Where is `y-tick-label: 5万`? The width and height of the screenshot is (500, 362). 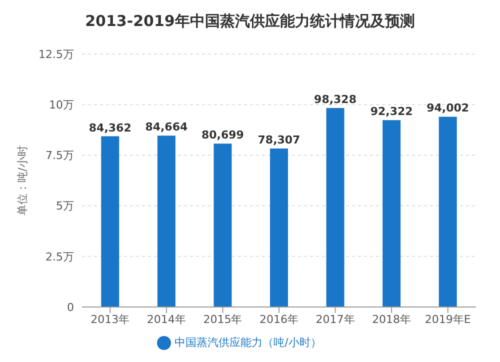 y-tick-label: 5万 is located at coordinates (65, 206).